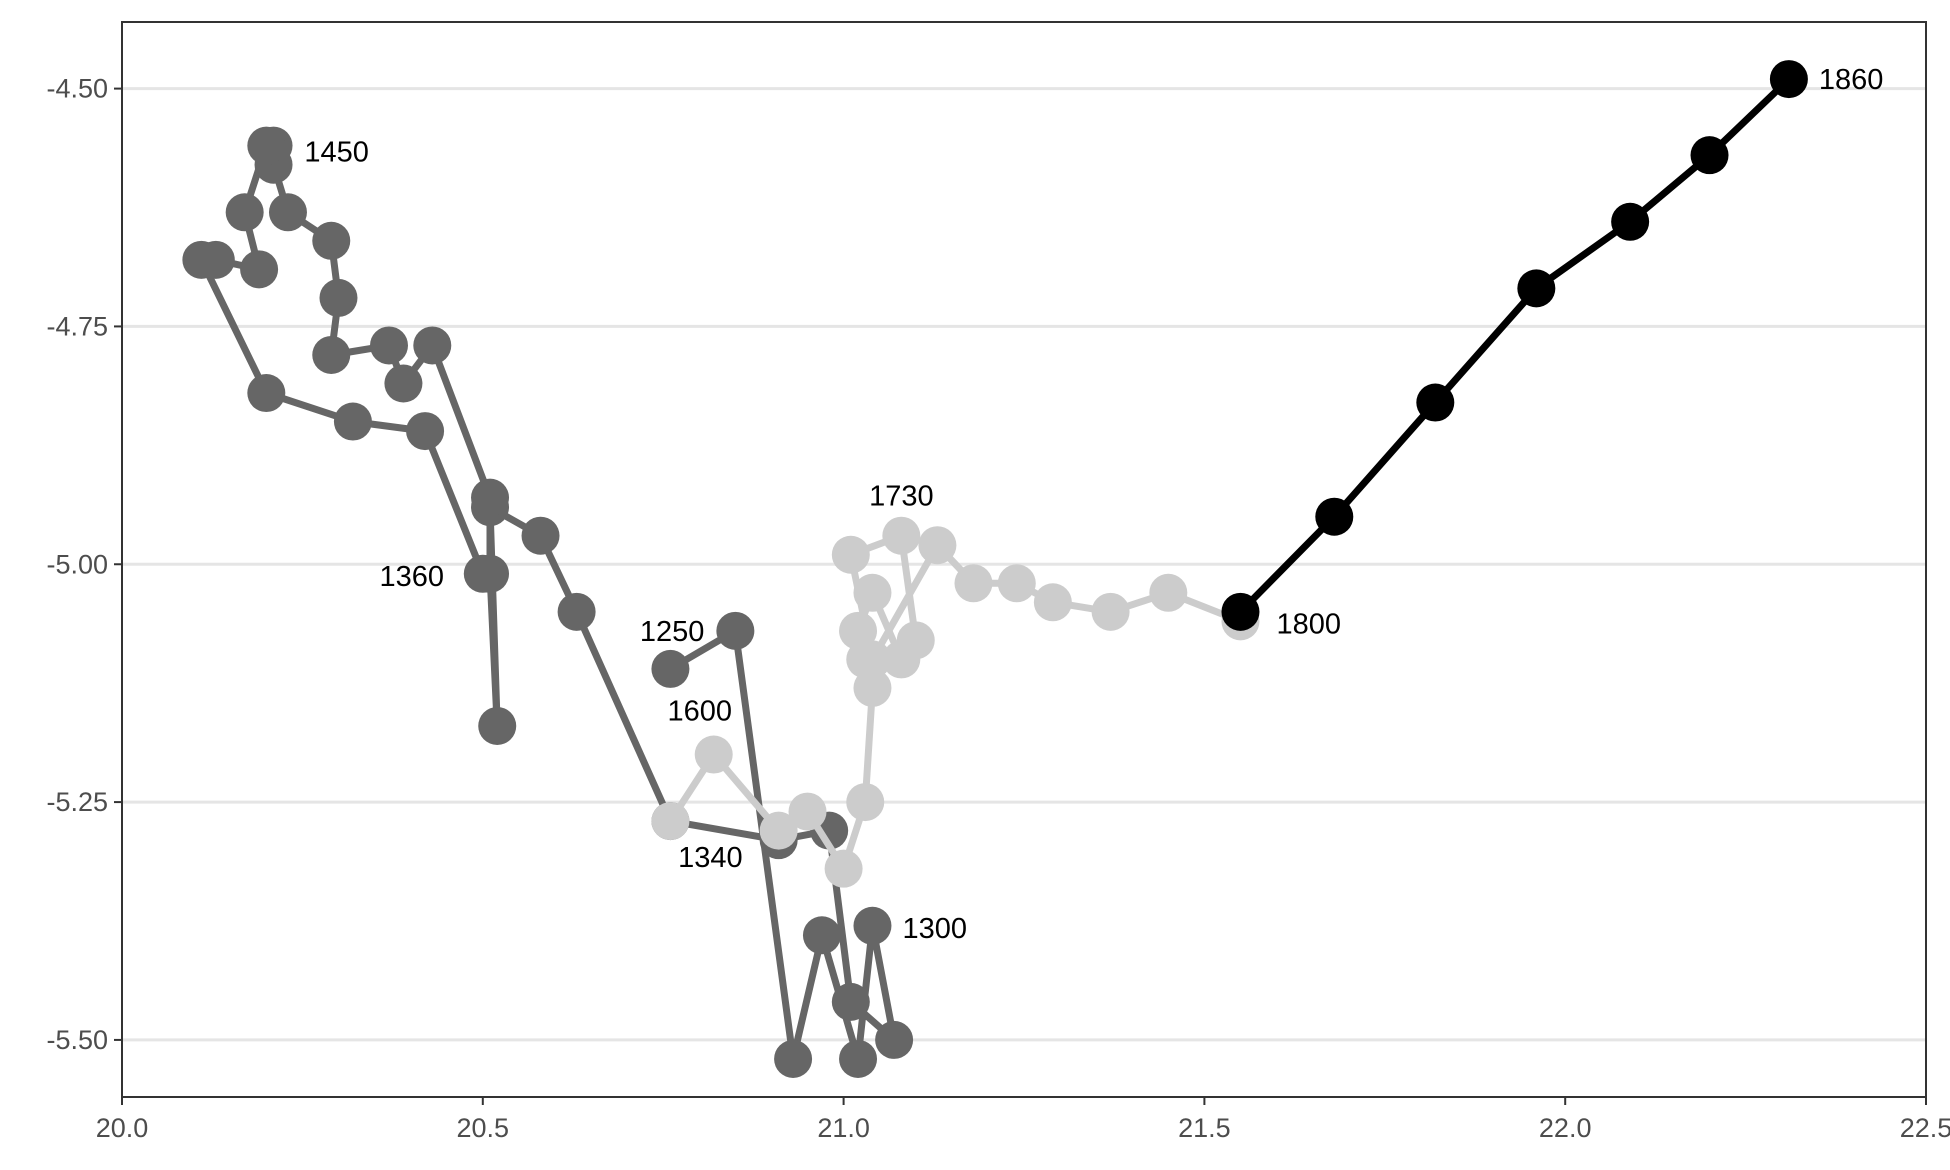 The width and height of the screenshot is (1950, 1170). What do you see at coordinates (122, 1128) in the screenshot?
I see `x-tick-label: 20.0` at bounding box center [122, 1128].